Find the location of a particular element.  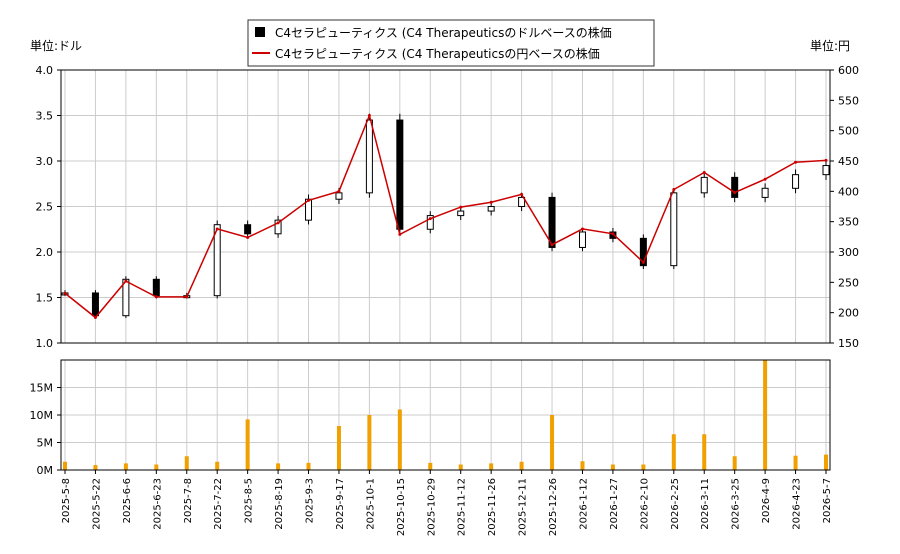

x-tick-label: 2025-6-6 is located at coordinates (127, 500).